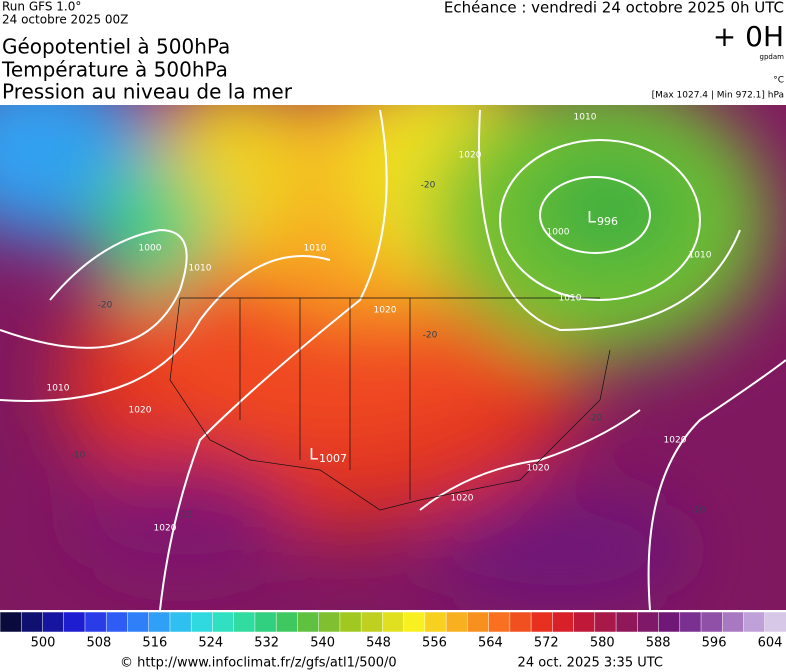 The image size is (786, 672). What do you see at coordinates (266, 643) in the screenshot?
I see `colorbar-label: 532` at bounding box center [266, 643].